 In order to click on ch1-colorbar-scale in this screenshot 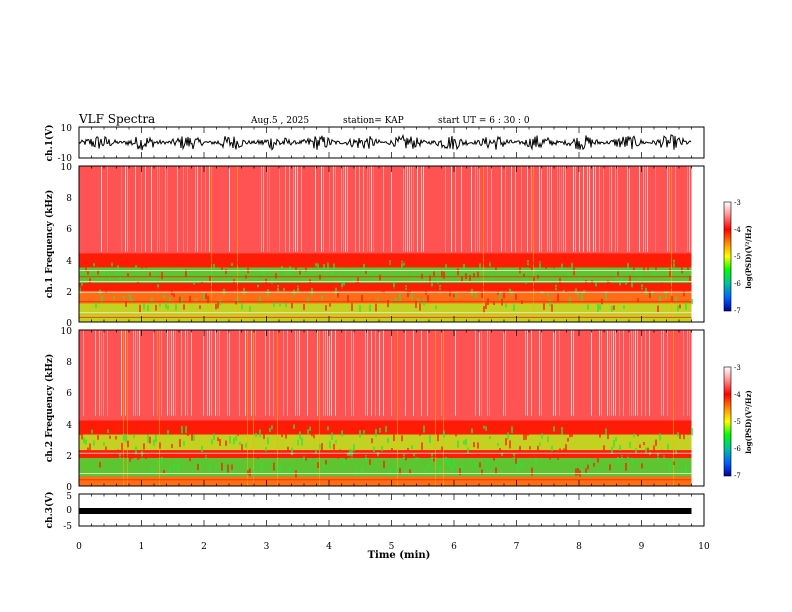, I will do `click(727, 256)`.